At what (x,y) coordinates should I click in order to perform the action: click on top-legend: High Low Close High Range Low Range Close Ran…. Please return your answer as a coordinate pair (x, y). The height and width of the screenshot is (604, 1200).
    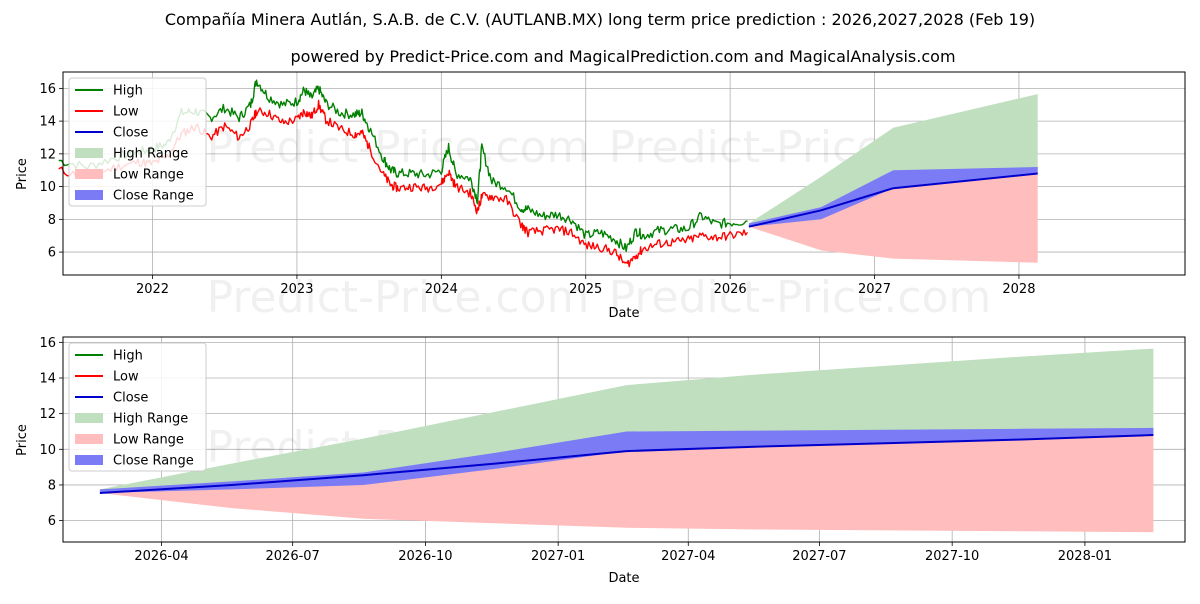
    Looking at the image, I should click on (137, 142).